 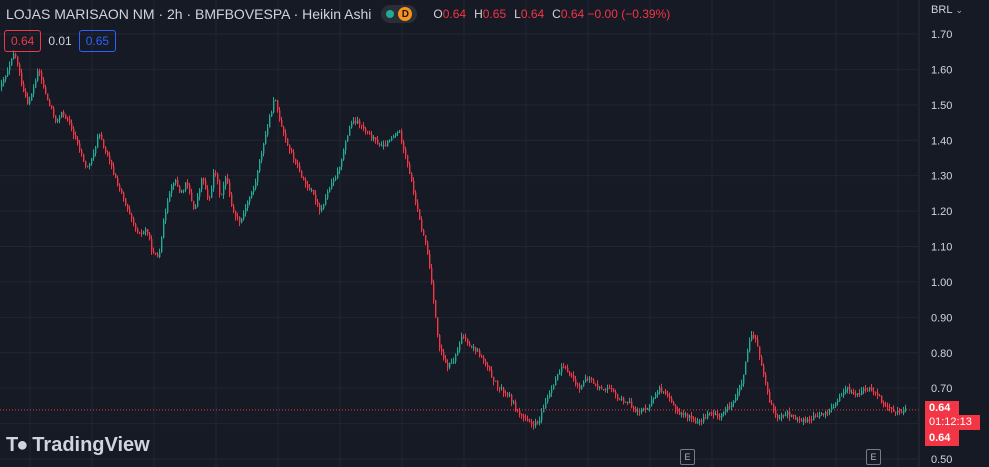 I want to click on buy-price-button: 0.65, so click(x=97, y=41).